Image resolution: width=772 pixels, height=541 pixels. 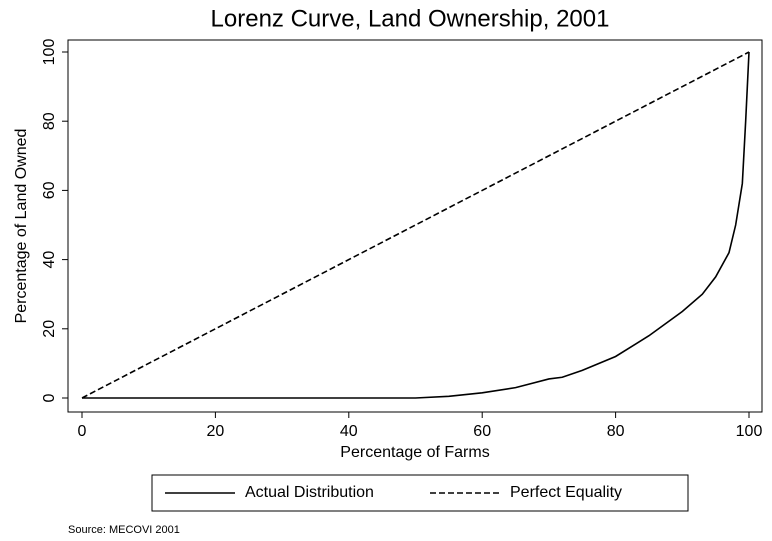 What do you see at coordinates (124, 530) in the screenshot?
I see `source-note: Source: MECOVI 2001` at bounding box center [124, 530].